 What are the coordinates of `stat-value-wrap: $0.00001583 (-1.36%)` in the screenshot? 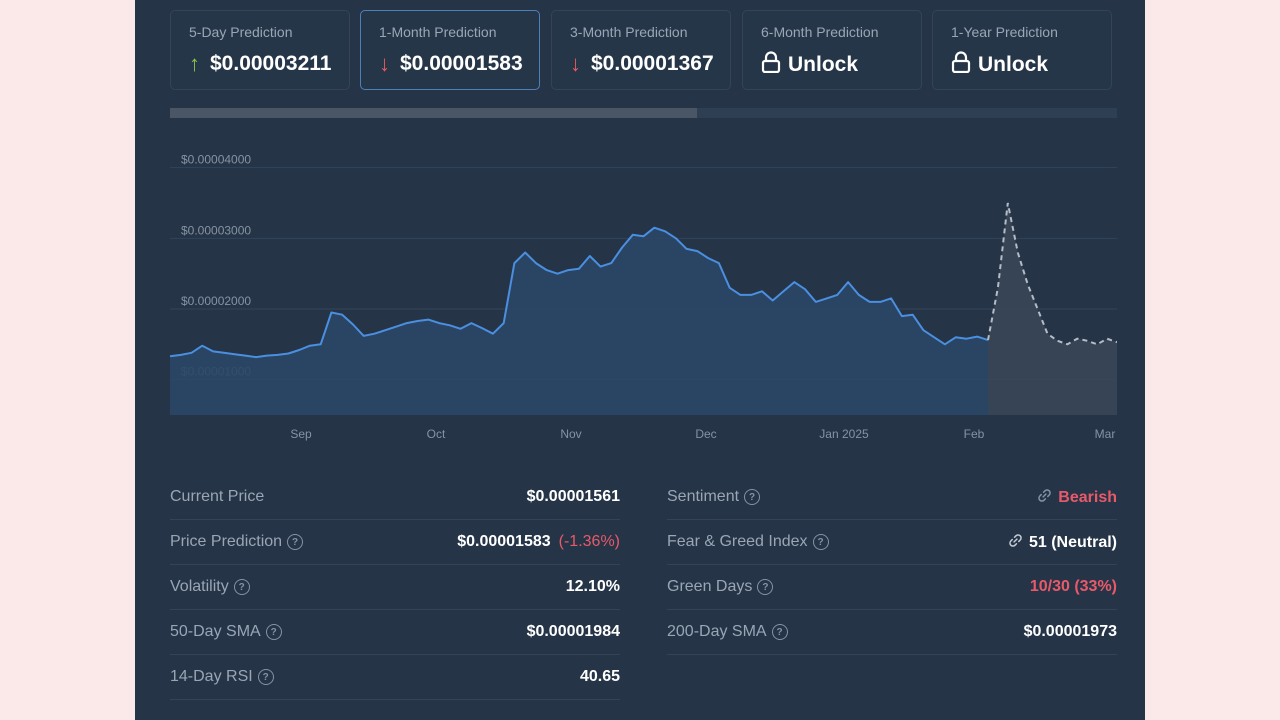 It's located at (538, 542).